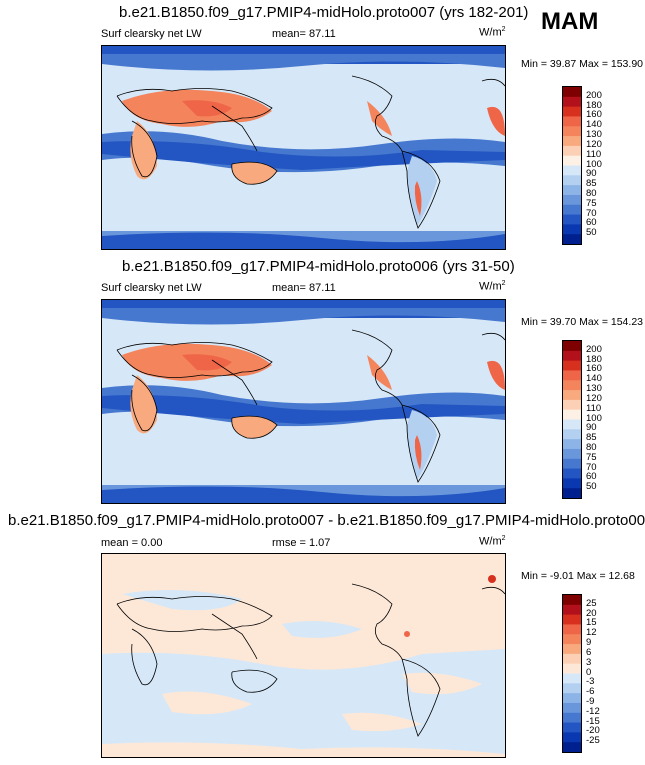  I want to click on colorbar-tick-label: 180, so click(594, 359).